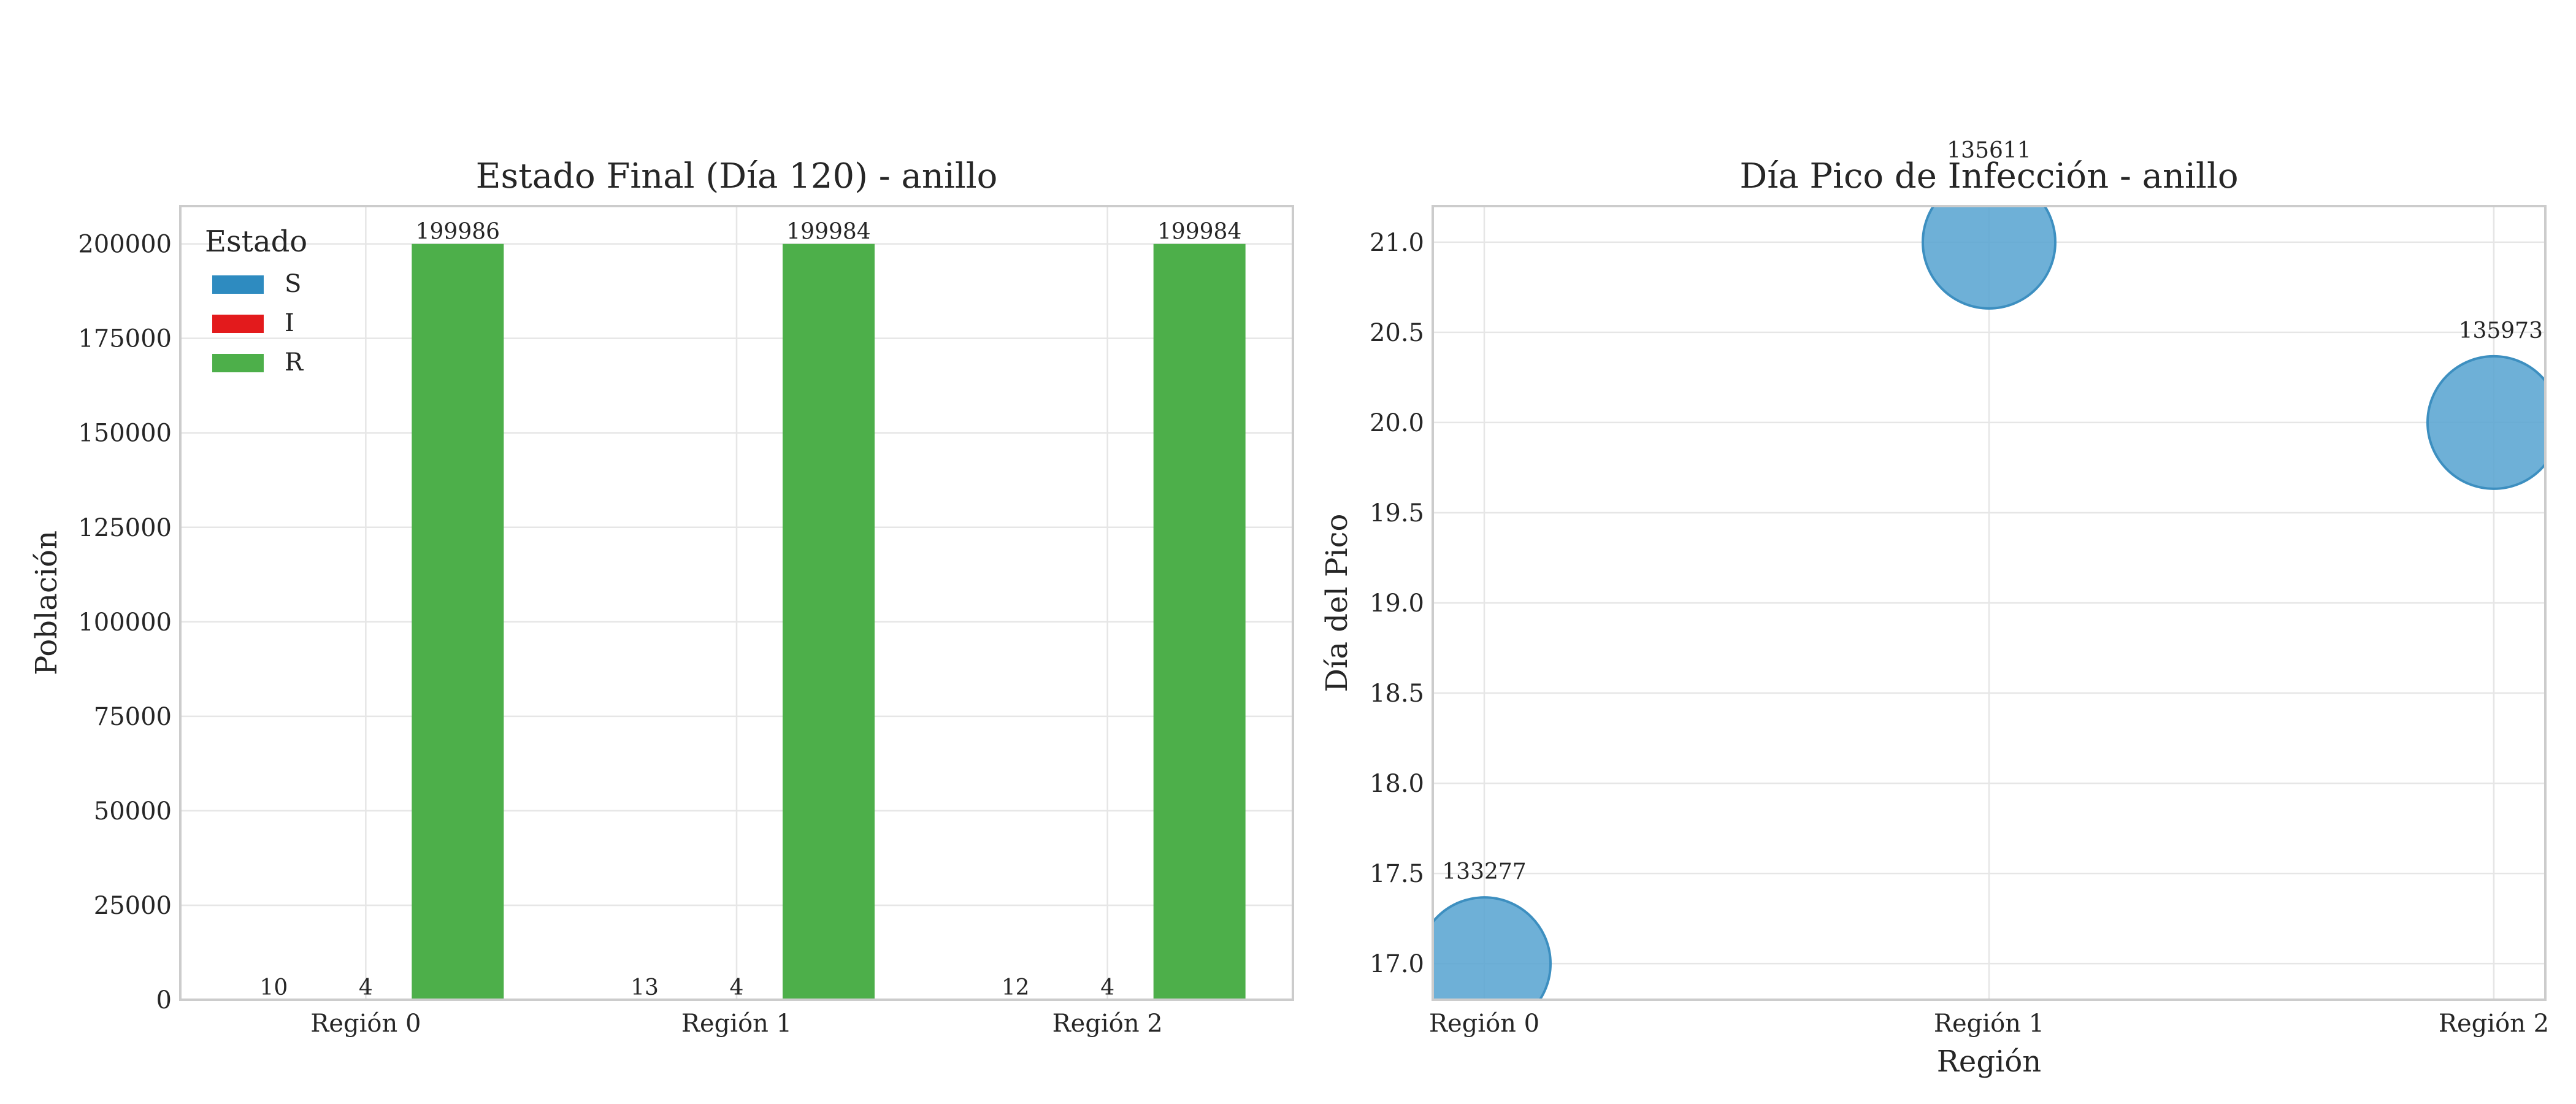 The height and width of the screenshot is (1104, 2576). Describe the element at coordinates (273, 987) in the screenshot. I see `bar-value-label: 10` at that location.